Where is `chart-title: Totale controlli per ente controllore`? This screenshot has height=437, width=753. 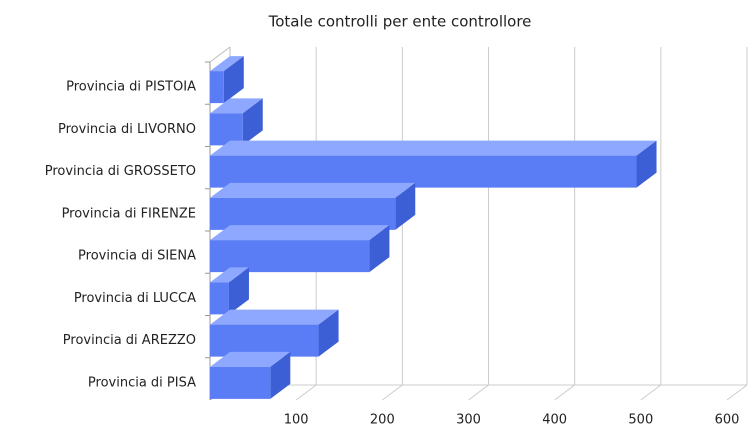 chart-title: Totale controlli per ente controllore is located at coordinates (400, 22).